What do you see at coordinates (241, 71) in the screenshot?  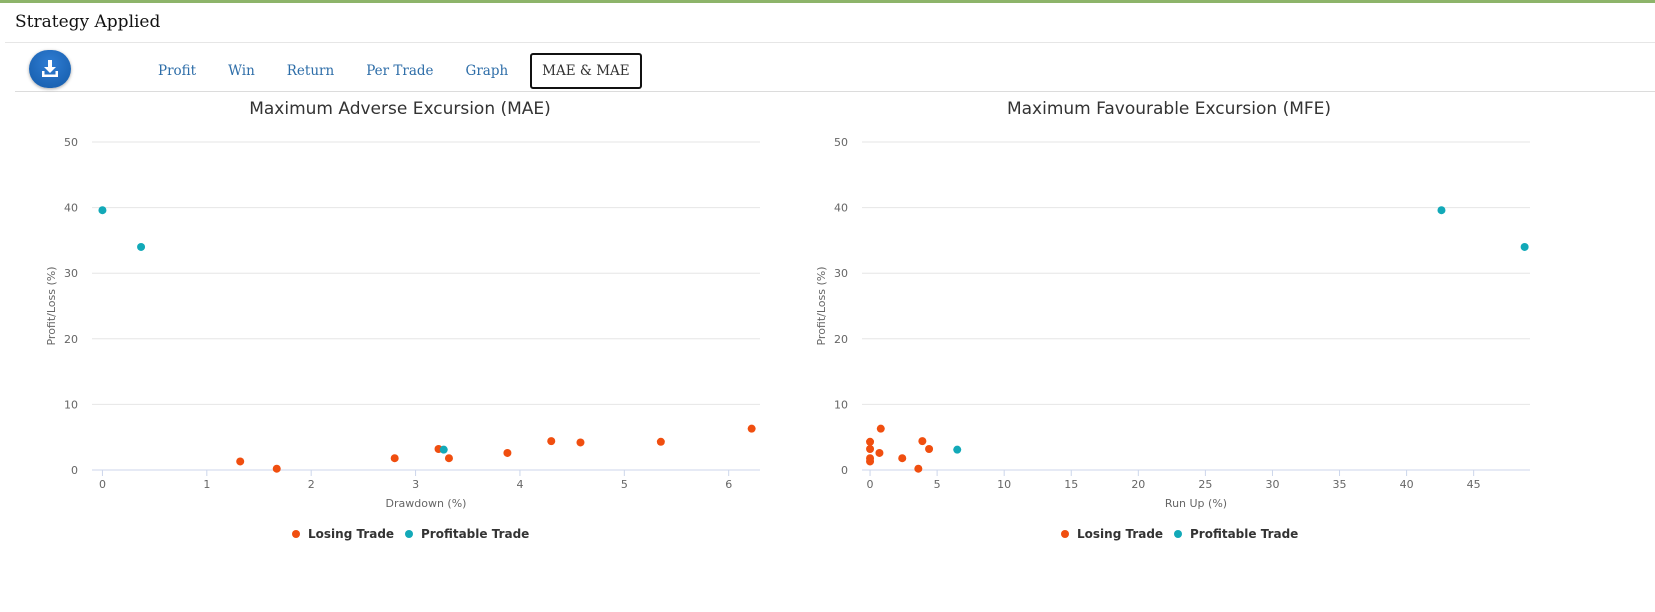 I see `tab-win: Win` at bounding box center [241, 71].